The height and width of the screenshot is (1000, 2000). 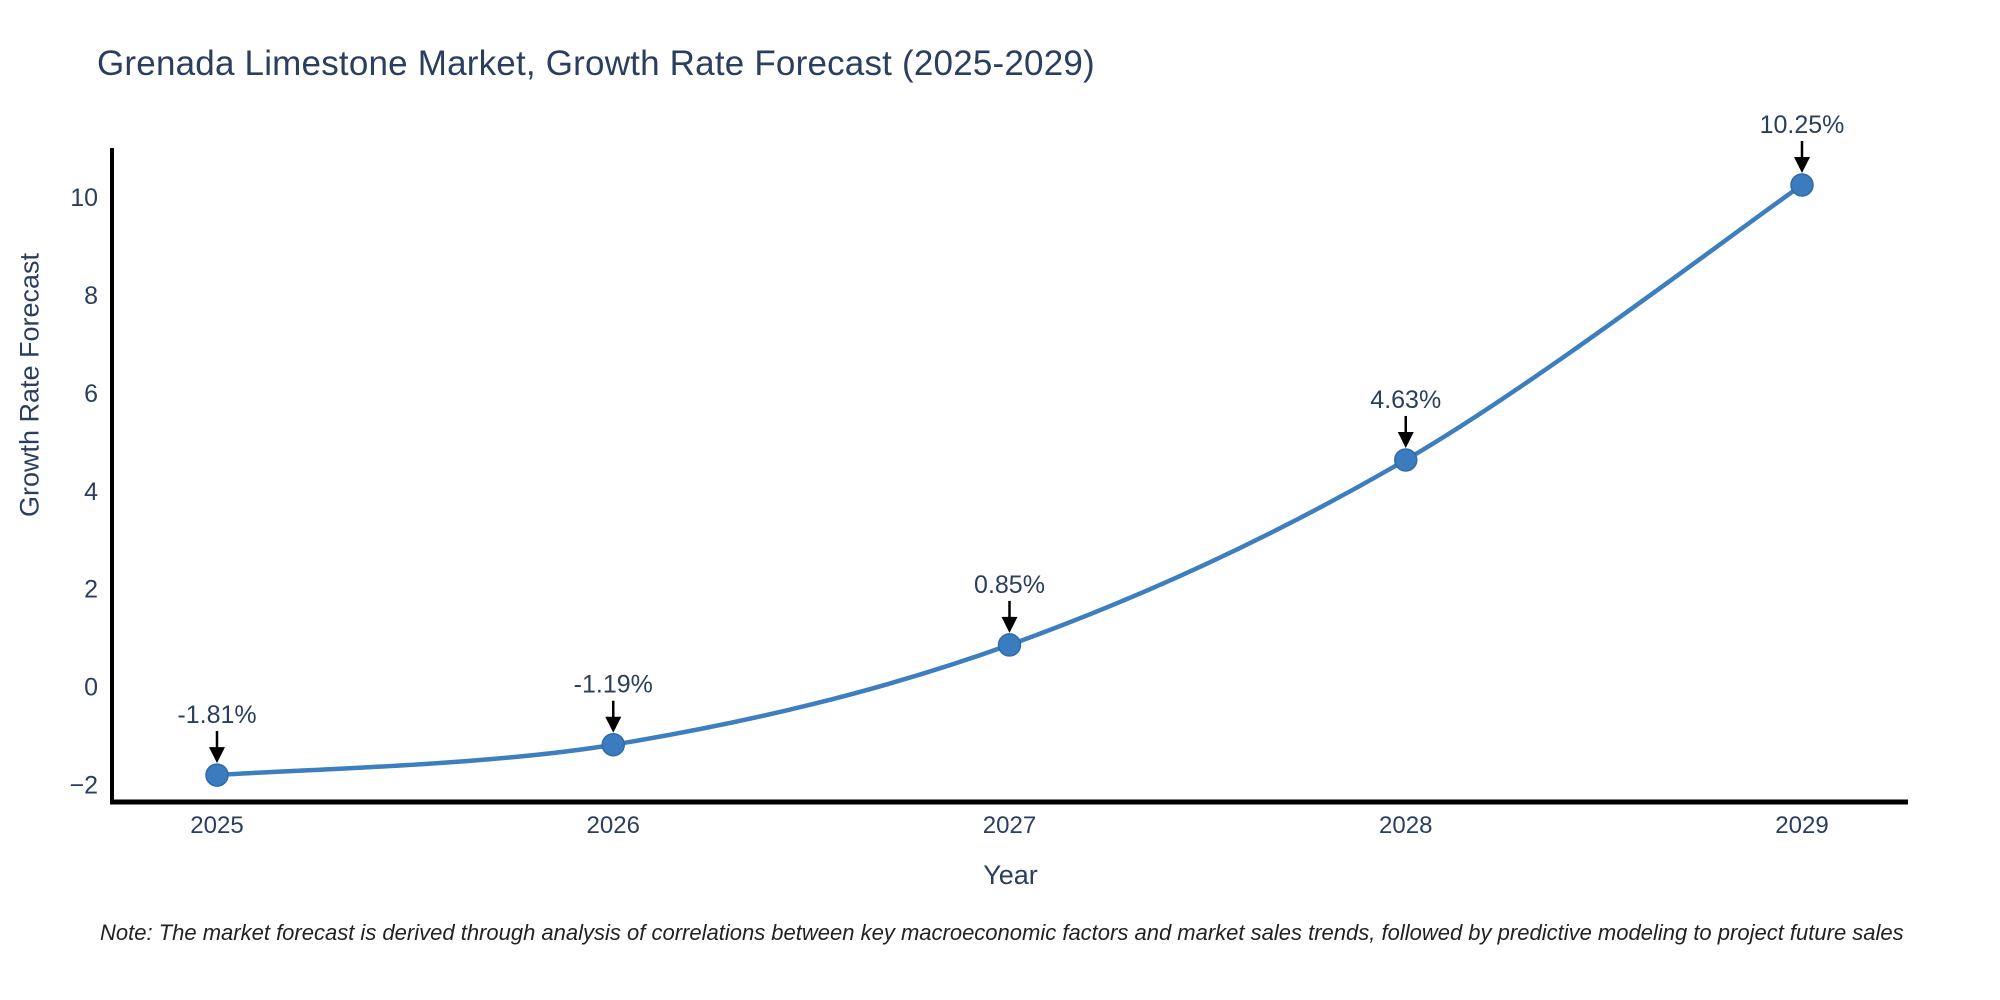 I want to click on annotation-label: 0.85%, so click(x=1009, y=585).